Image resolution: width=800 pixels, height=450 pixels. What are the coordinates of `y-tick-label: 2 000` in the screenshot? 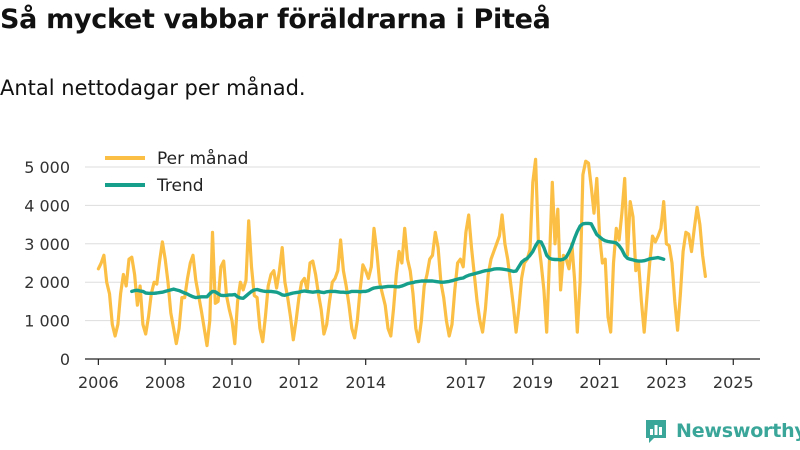 It's located at (47, 282).